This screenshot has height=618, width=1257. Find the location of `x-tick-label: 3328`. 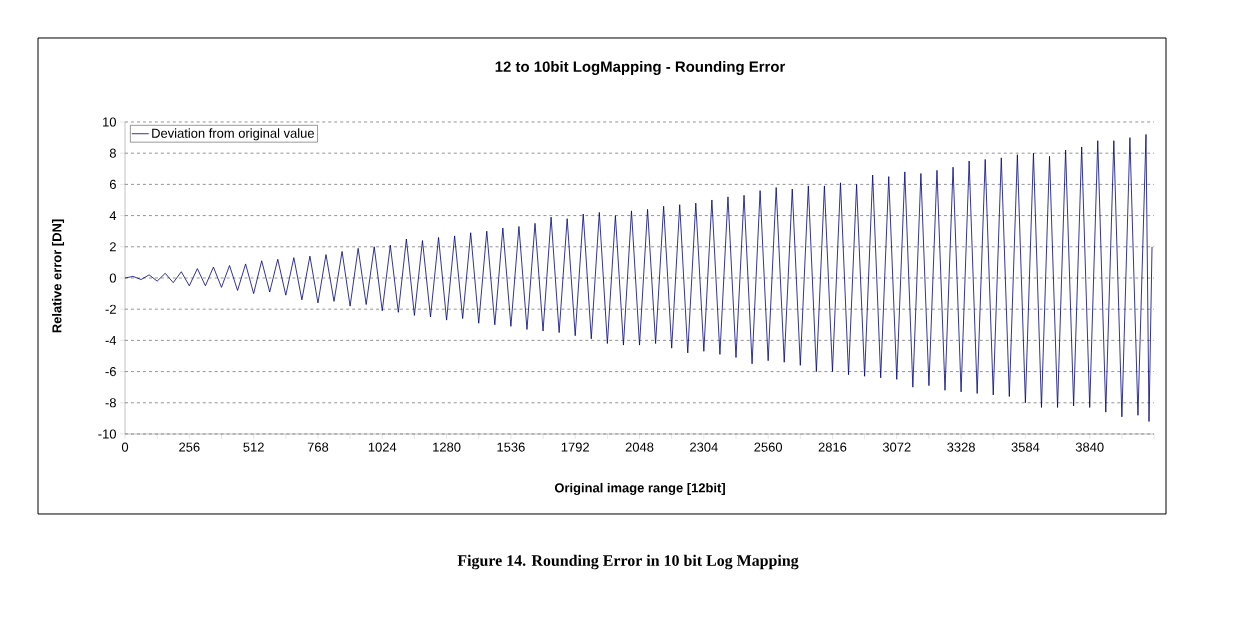

x-tick-label: 3328 is located at coordinates (961, 447).